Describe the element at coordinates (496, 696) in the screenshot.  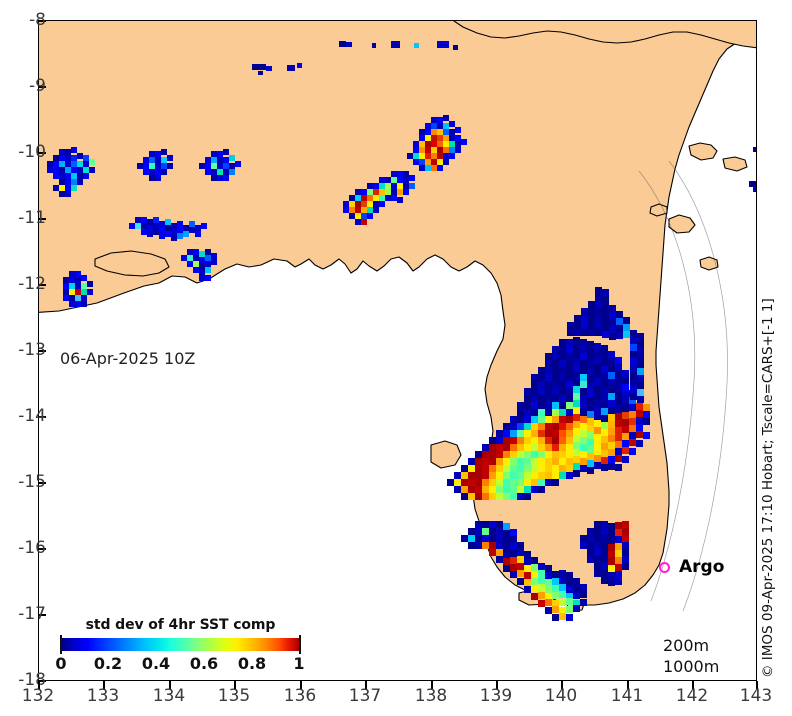
I see `x-axis-label-139: 139` at that location.